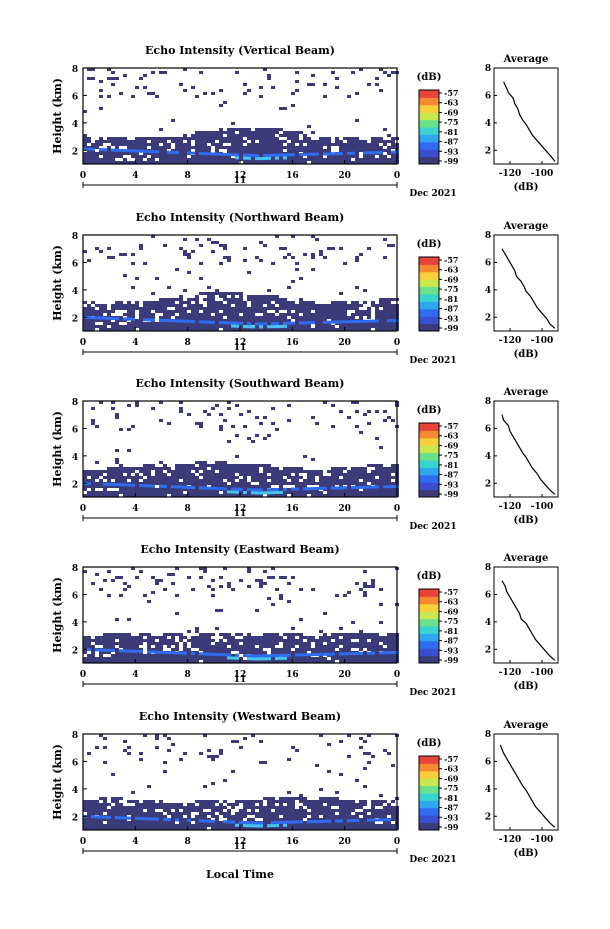 This screenshot has width=610, height=929. What do you see at coordinates (488, 291) in the screenshot?
I see `avg-y-tick-label: 4` at bounding box center [488, 291].